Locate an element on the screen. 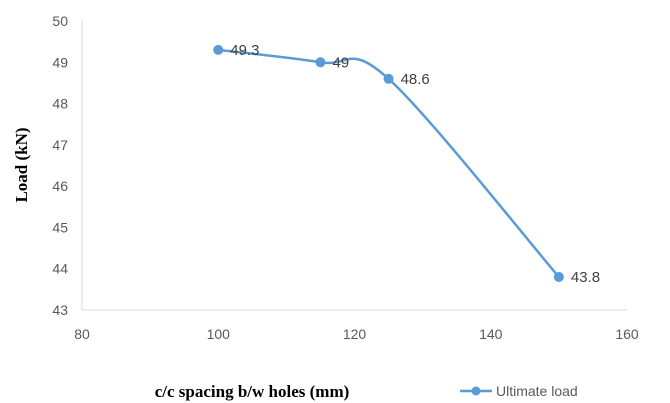  y-tick-label: 47 is located at coordinates (60, 145).